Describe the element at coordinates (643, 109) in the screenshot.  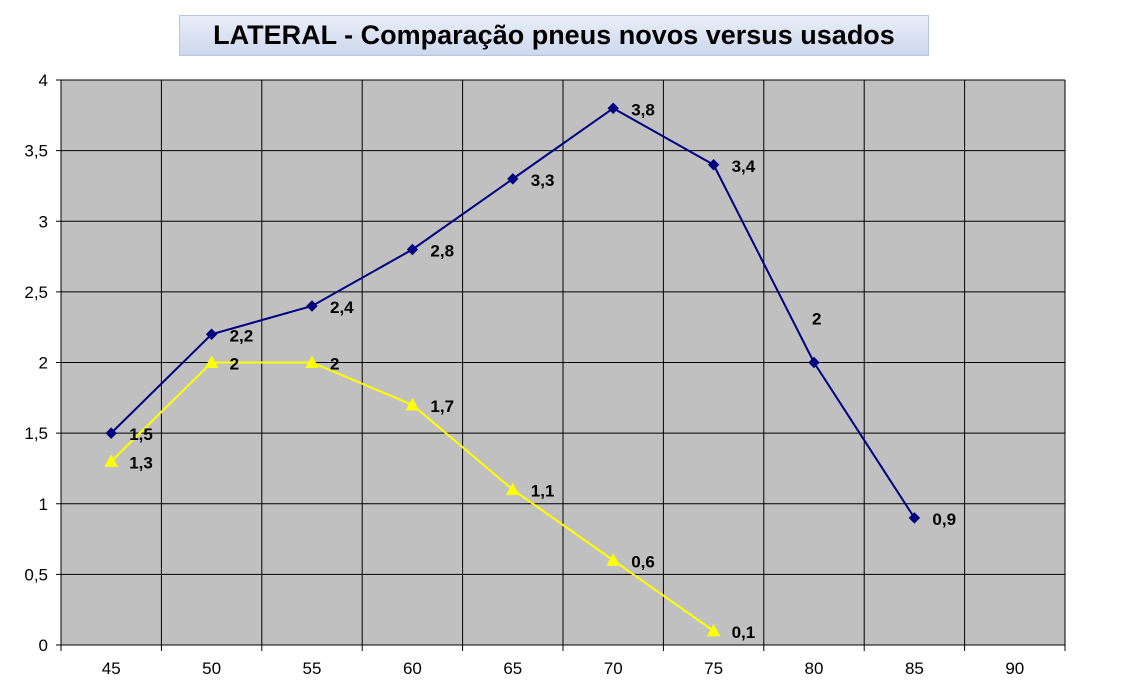
I see `series-1-data-label: 3,8` at that location.